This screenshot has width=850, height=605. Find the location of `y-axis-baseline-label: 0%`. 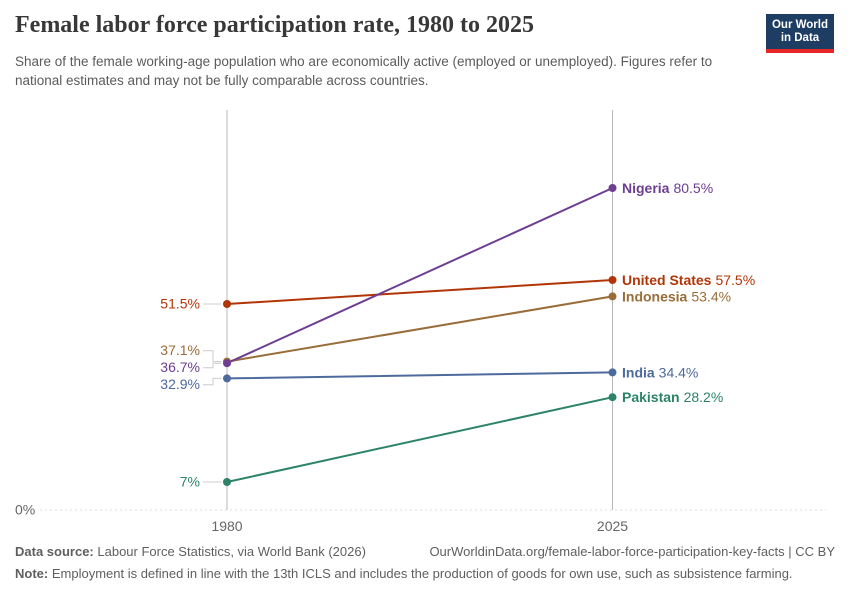

y-axis-baseline-label: 0% is located at coordinates (25, 510).